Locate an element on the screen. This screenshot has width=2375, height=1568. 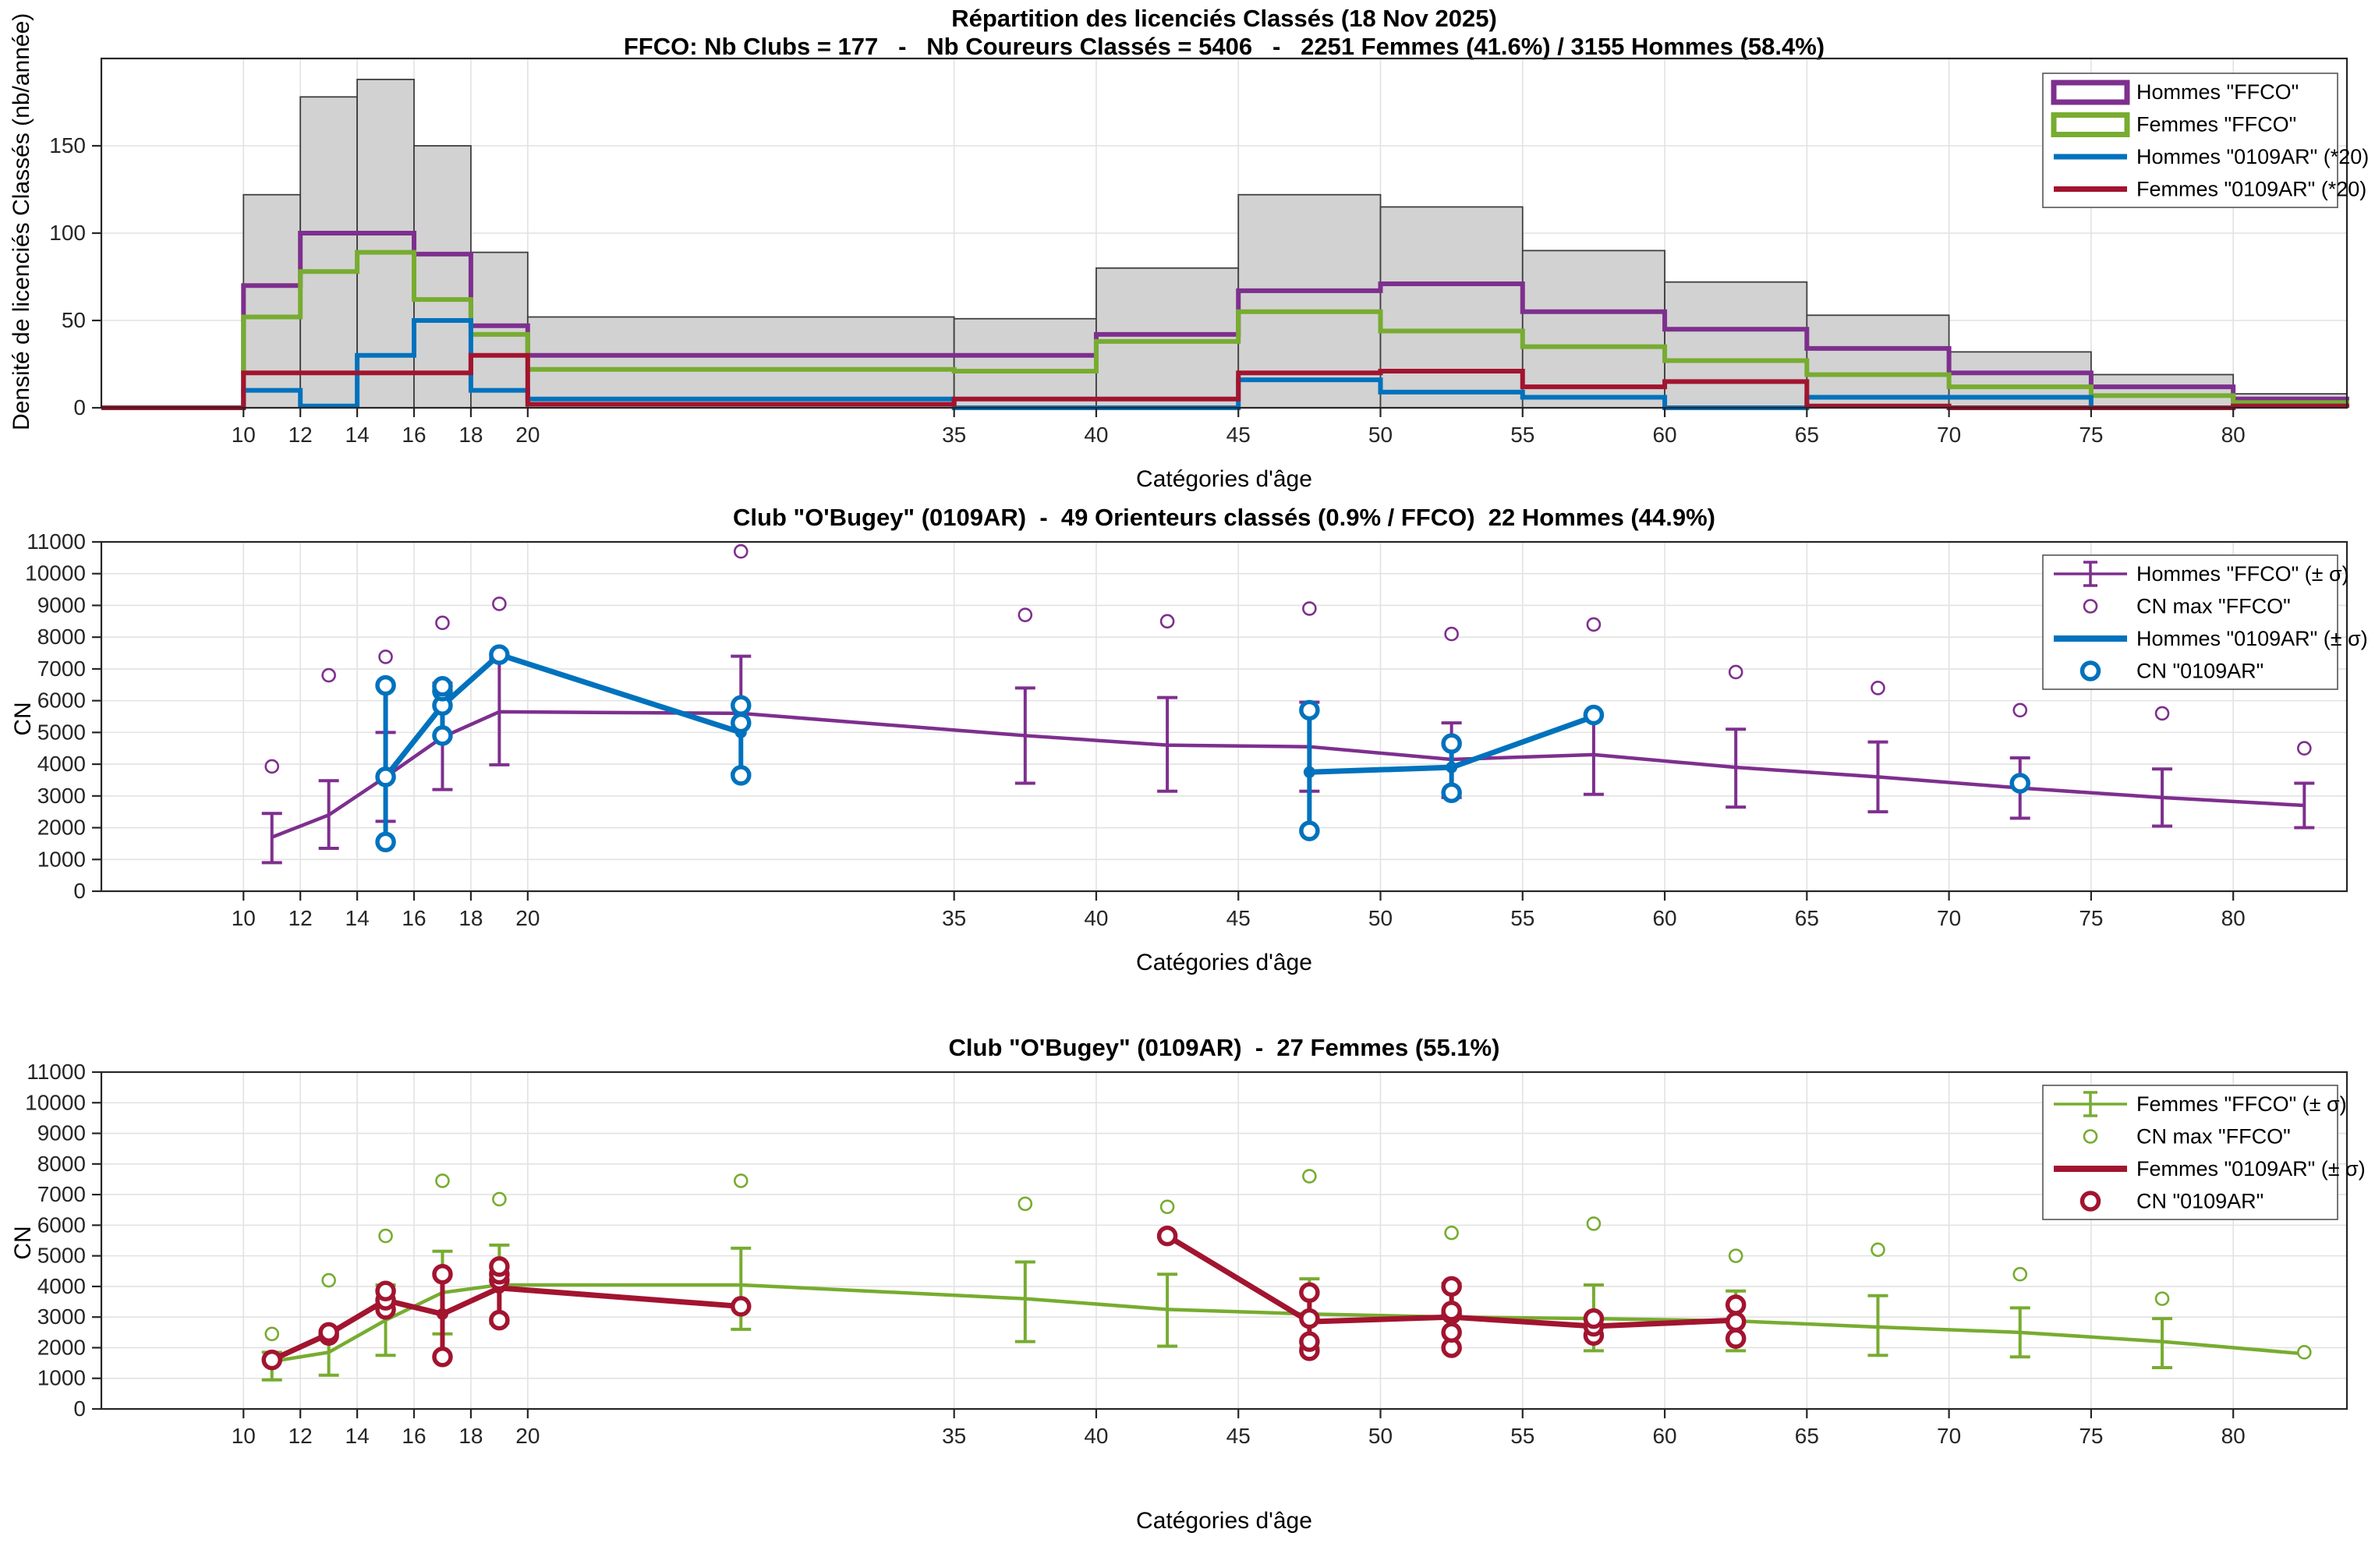
ffco-errorbars is located at coordinates (1288, 759).